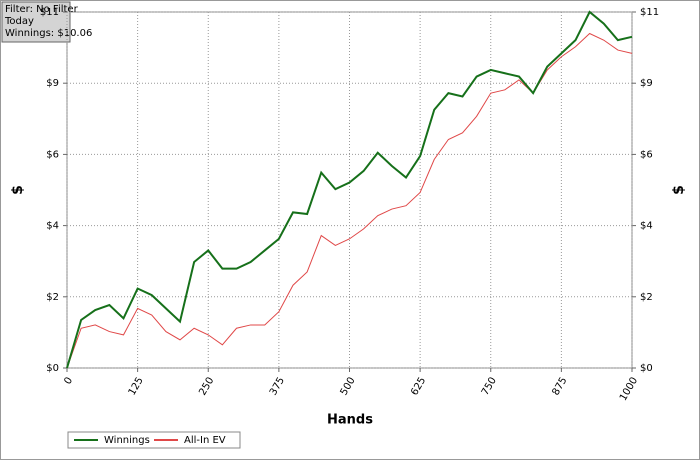 This screenshot has height=464, width=700. What do you see at coordinates (646, 297) in the screenshot?
I see `y2-tick-label: $2` at bounding box center [646, 297].